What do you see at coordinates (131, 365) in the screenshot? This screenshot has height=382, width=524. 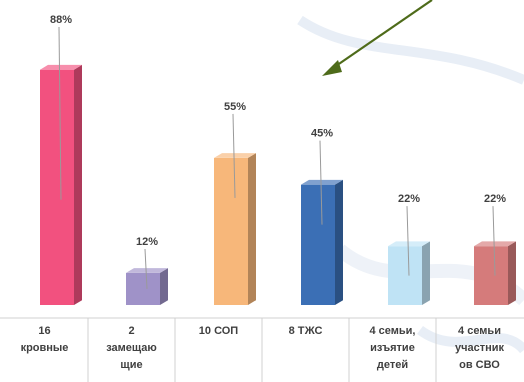 I see `category-label-line: щие` at bounding box center [131, 365].